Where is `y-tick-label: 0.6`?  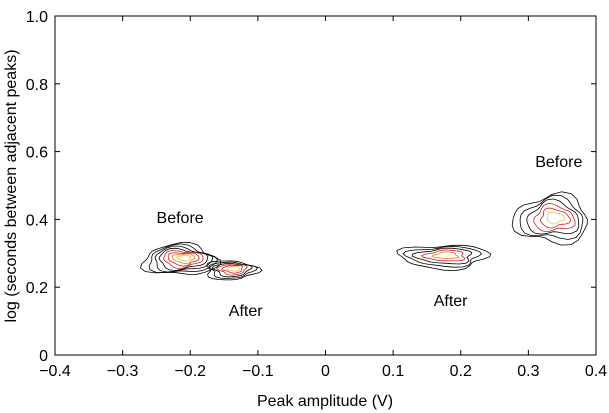 y-tick-label: 0.6 is located at coordinates (37, 153).